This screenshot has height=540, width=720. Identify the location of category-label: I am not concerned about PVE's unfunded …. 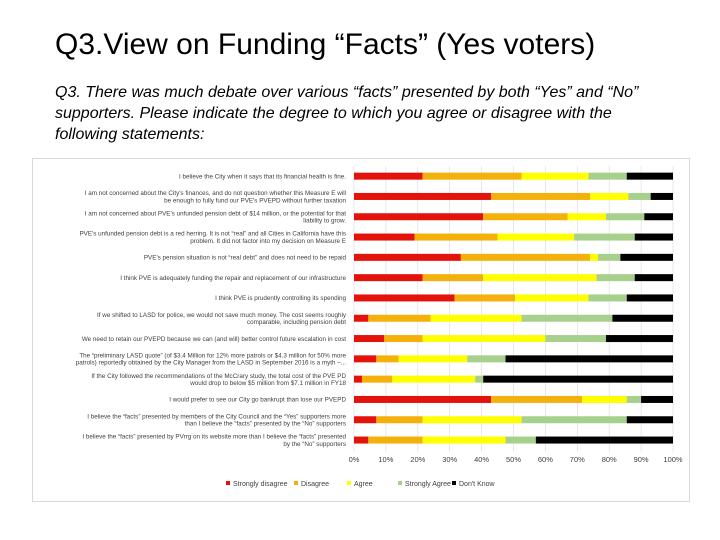
(216, 213).